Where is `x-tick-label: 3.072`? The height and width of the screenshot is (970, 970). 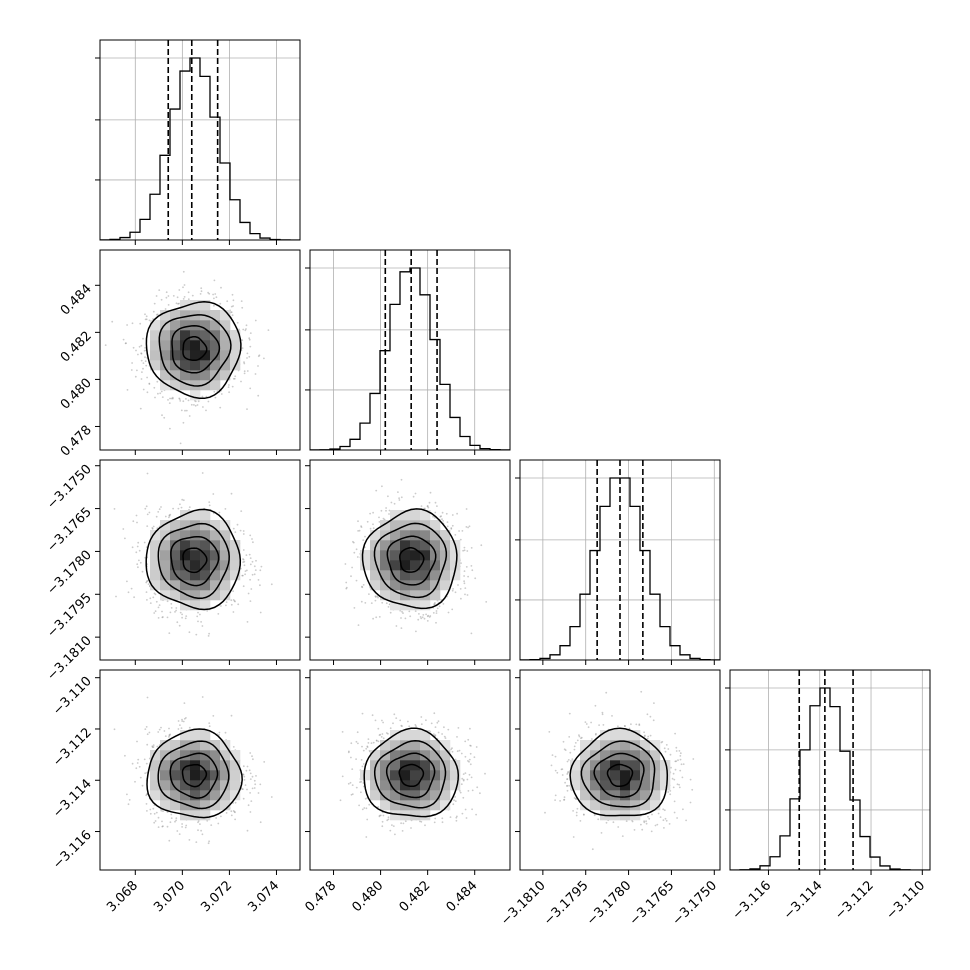 x-tick-label: 3.072 is located at coordinates (216, 896).